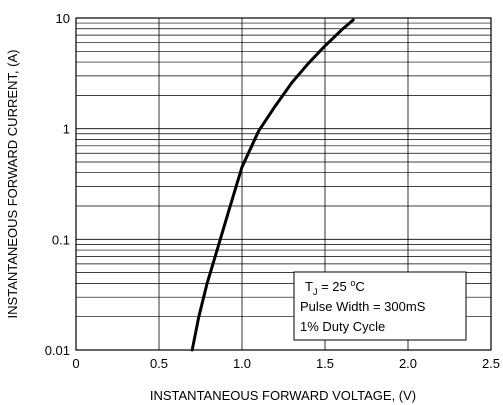  What do you see at coordinates (408, 363) in the screenshot?
I see `x-tick-label: 2.0` at bounding box center [408, 363].